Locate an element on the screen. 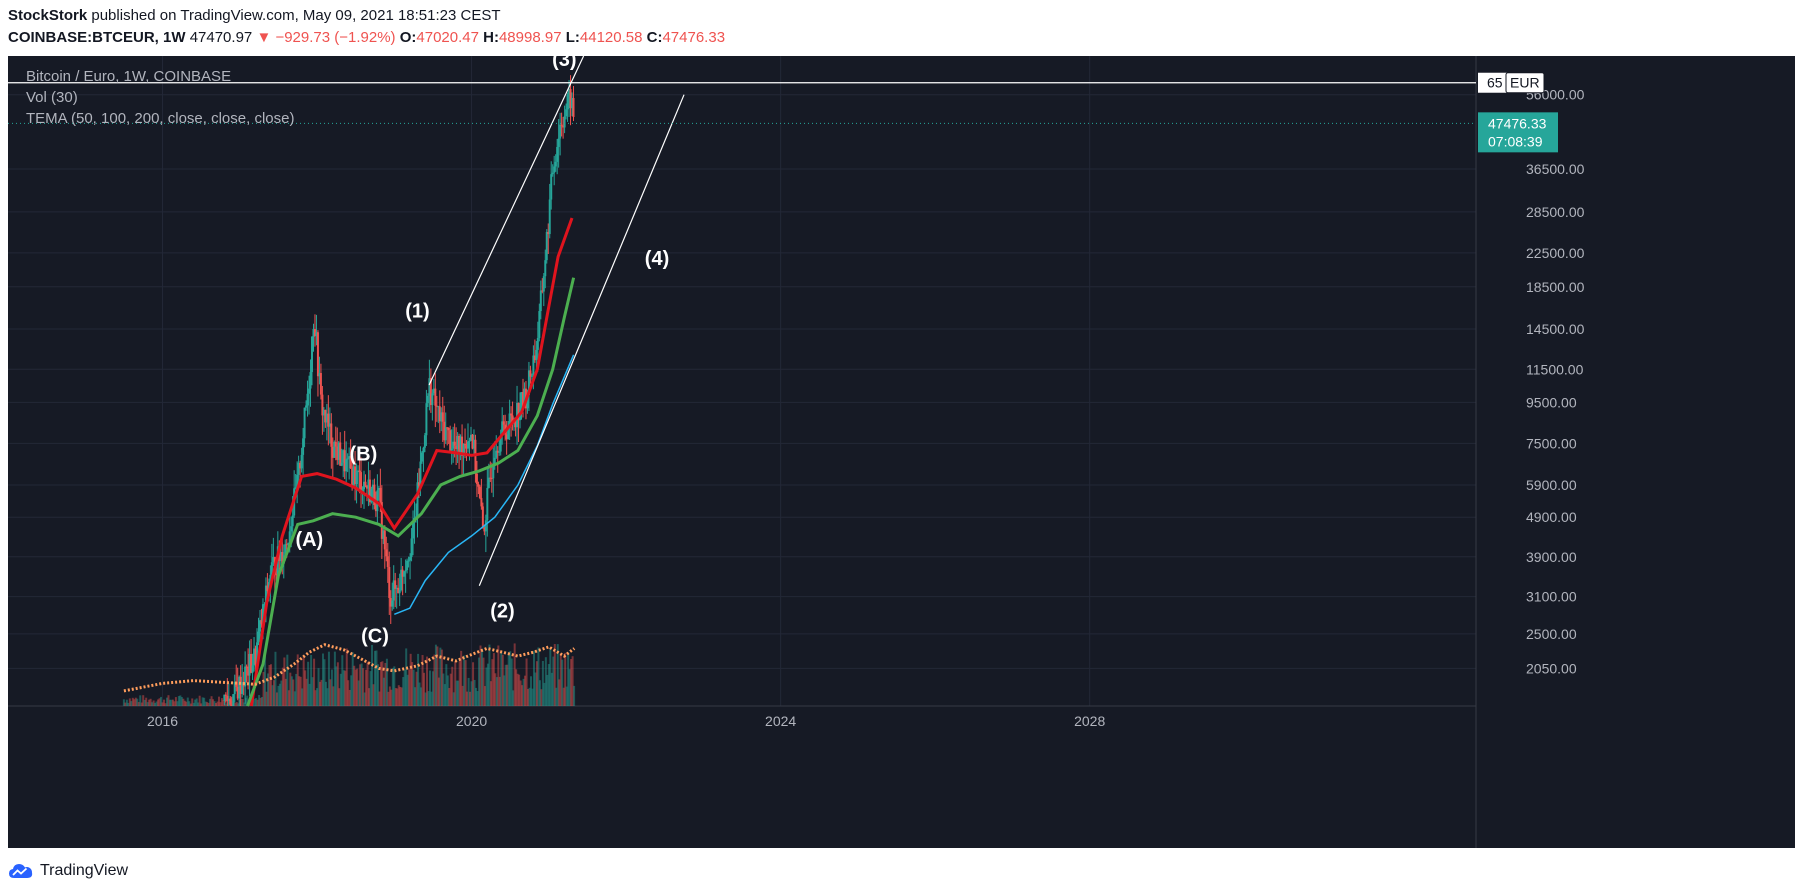 This screenshot has height=895, width=1805. legend-volume: Vol (30) is located at coordinates (52, 97).